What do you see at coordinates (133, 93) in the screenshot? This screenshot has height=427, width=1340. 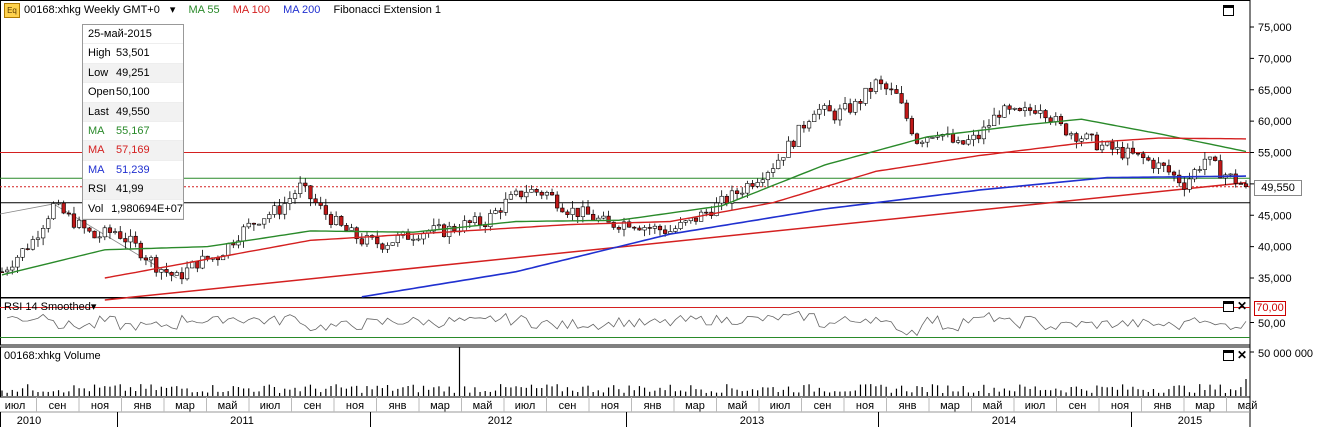 I see `info-row-open: Open 50,100` at bounding box center [133, 93].